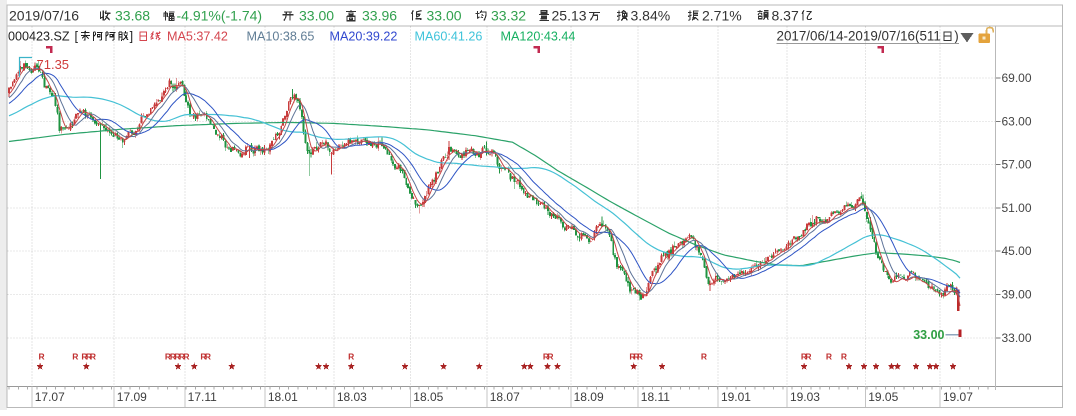  What do you see at coordinates (202, 397) in the screenshot?
I see `svg-text: 17.11` at bounding box center [202, 397].